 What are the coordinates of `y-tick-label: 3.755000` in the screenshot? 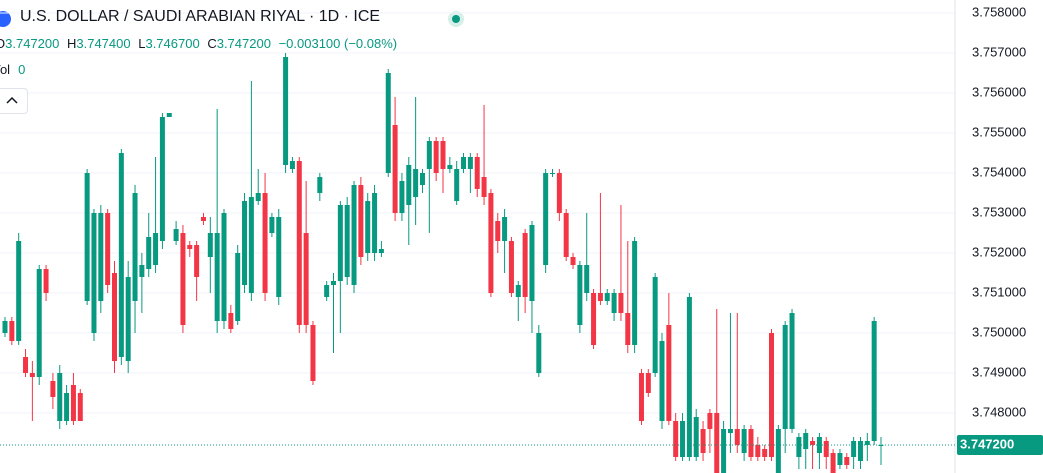 It's located at (999, 131).